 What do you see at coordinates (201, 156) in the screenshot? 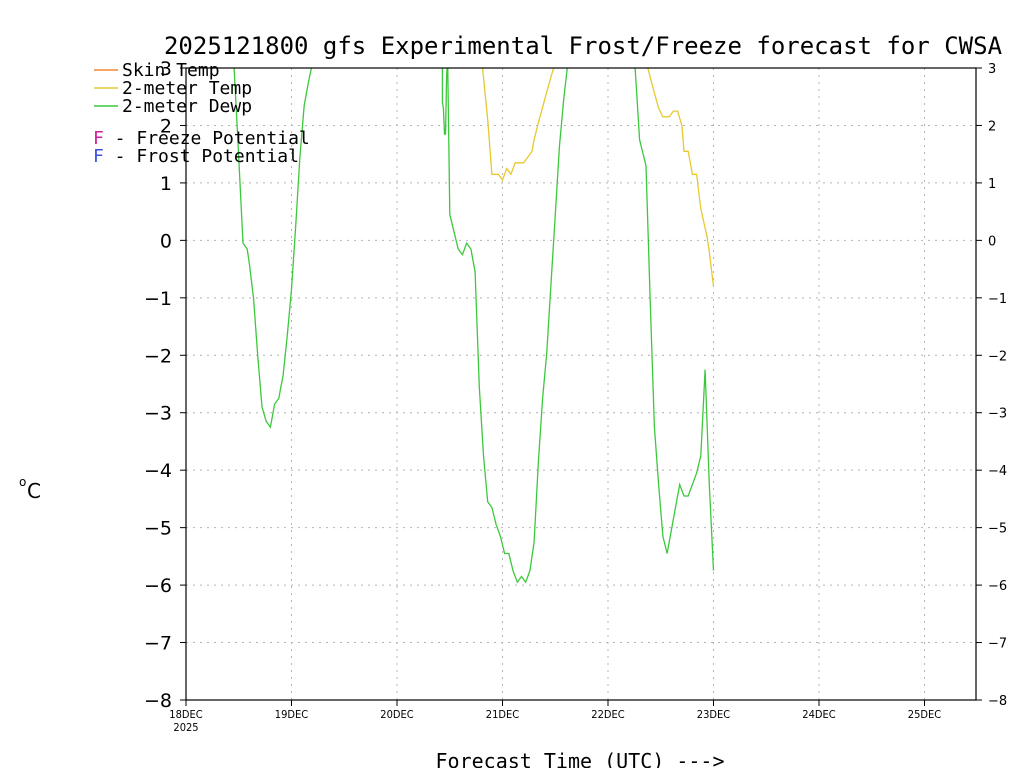
I see `potential-text: - Frost Potential` at bounding box center [201, 156].